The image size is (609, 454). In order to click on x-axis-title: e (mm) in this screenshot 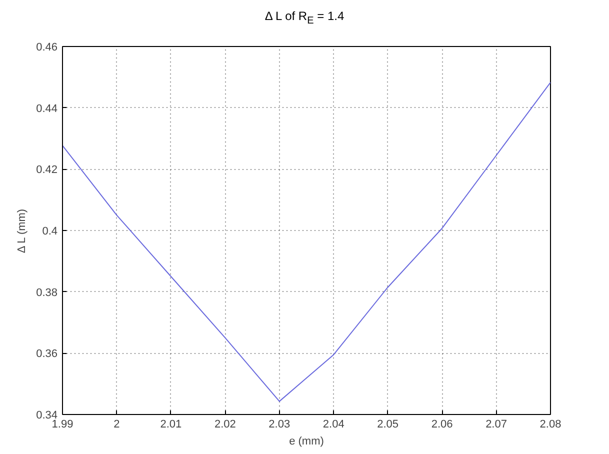, I will do `click(306, 442)`.